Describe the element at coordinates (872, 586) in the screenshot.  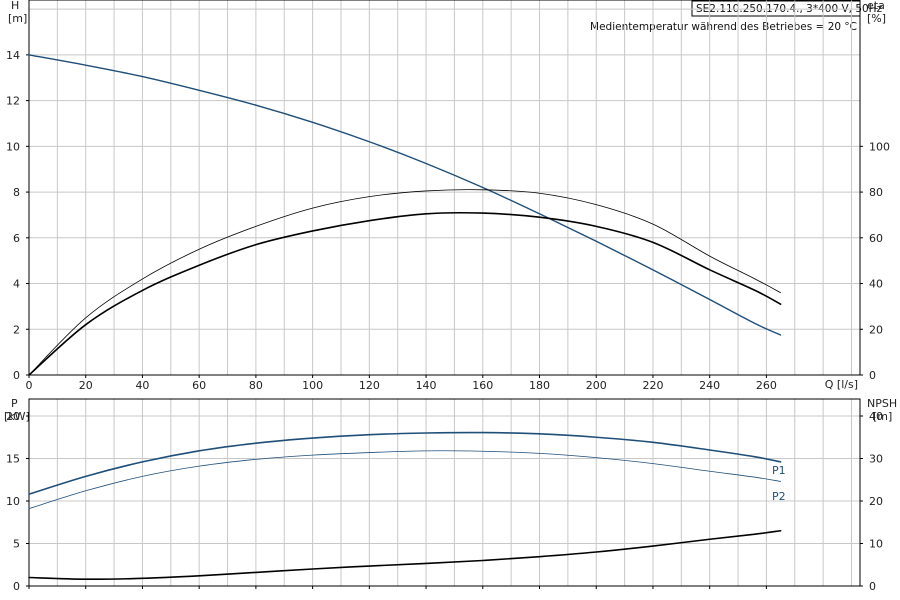
I see `bottom-right-tick-label: 0` at that location.